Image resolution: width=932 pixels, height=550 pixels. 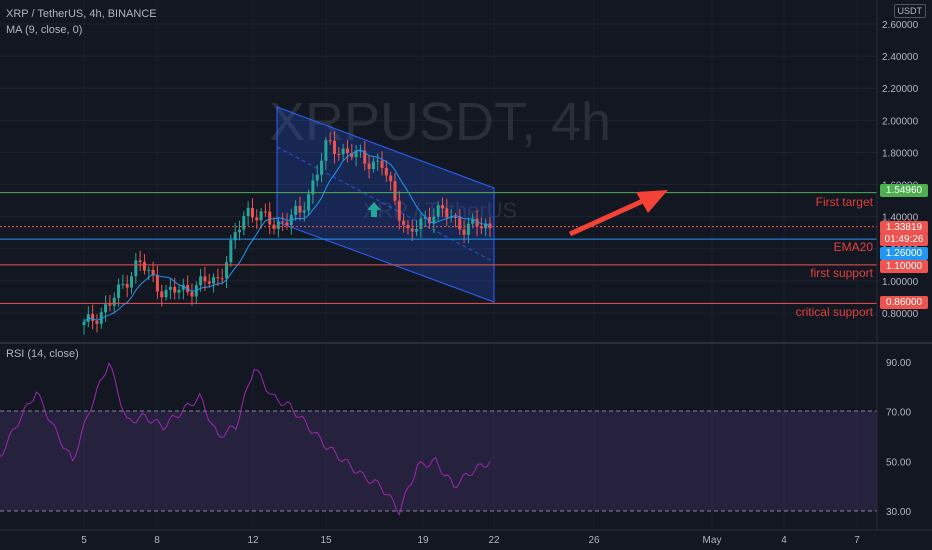 I want to click on time-tick-label: 15, so click(x=326, y=540).